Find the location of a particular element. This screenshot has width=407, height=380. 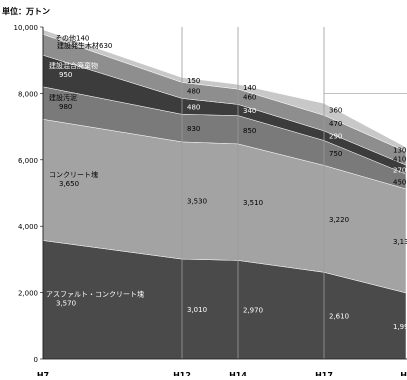

value-label-5-2: 140 is located at coordinates (249, 88).